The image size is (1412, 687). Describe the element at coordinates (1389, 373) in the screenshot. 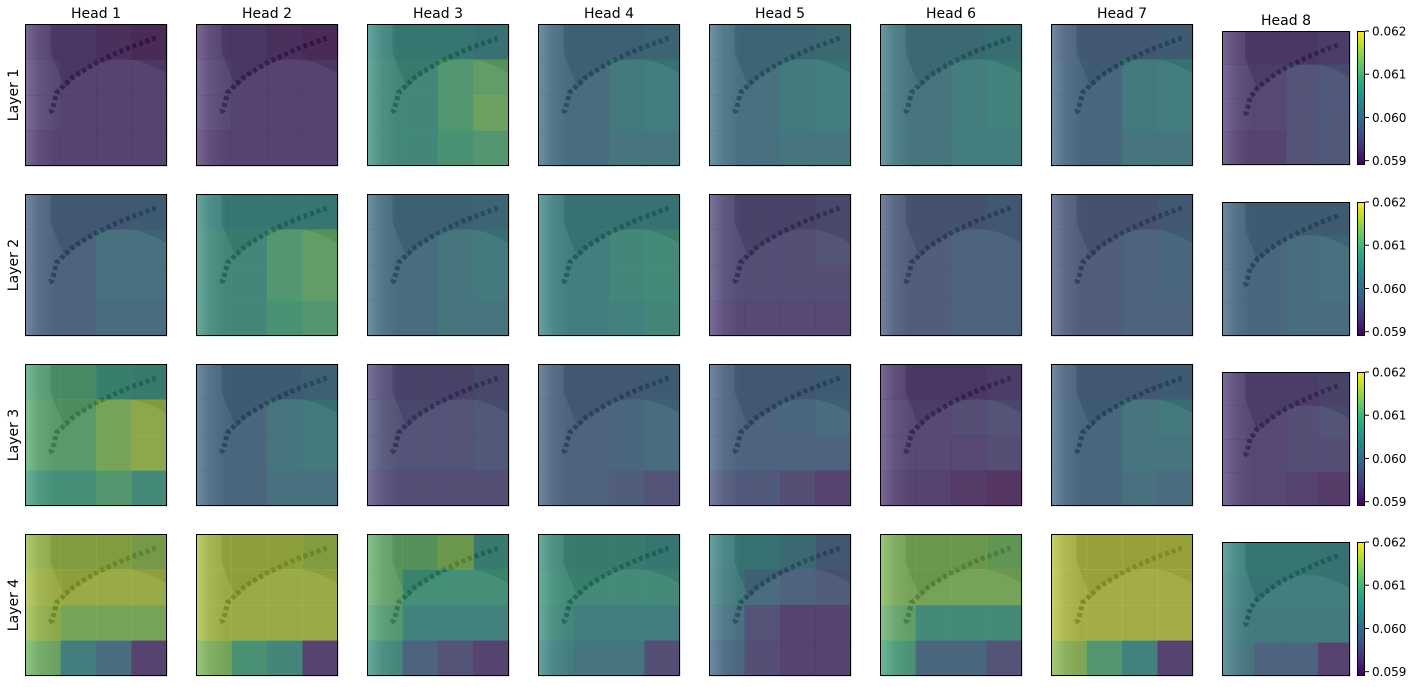

I see `colorbar-tick-label: 0.062` at that location.